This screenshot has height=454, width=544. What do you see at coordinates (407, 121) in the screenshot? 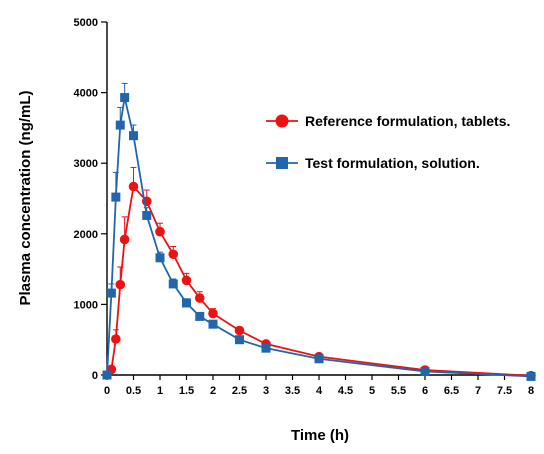
I see `legend-label-reference: Reference formulation, tablets.` at bounding box center [407, 121].